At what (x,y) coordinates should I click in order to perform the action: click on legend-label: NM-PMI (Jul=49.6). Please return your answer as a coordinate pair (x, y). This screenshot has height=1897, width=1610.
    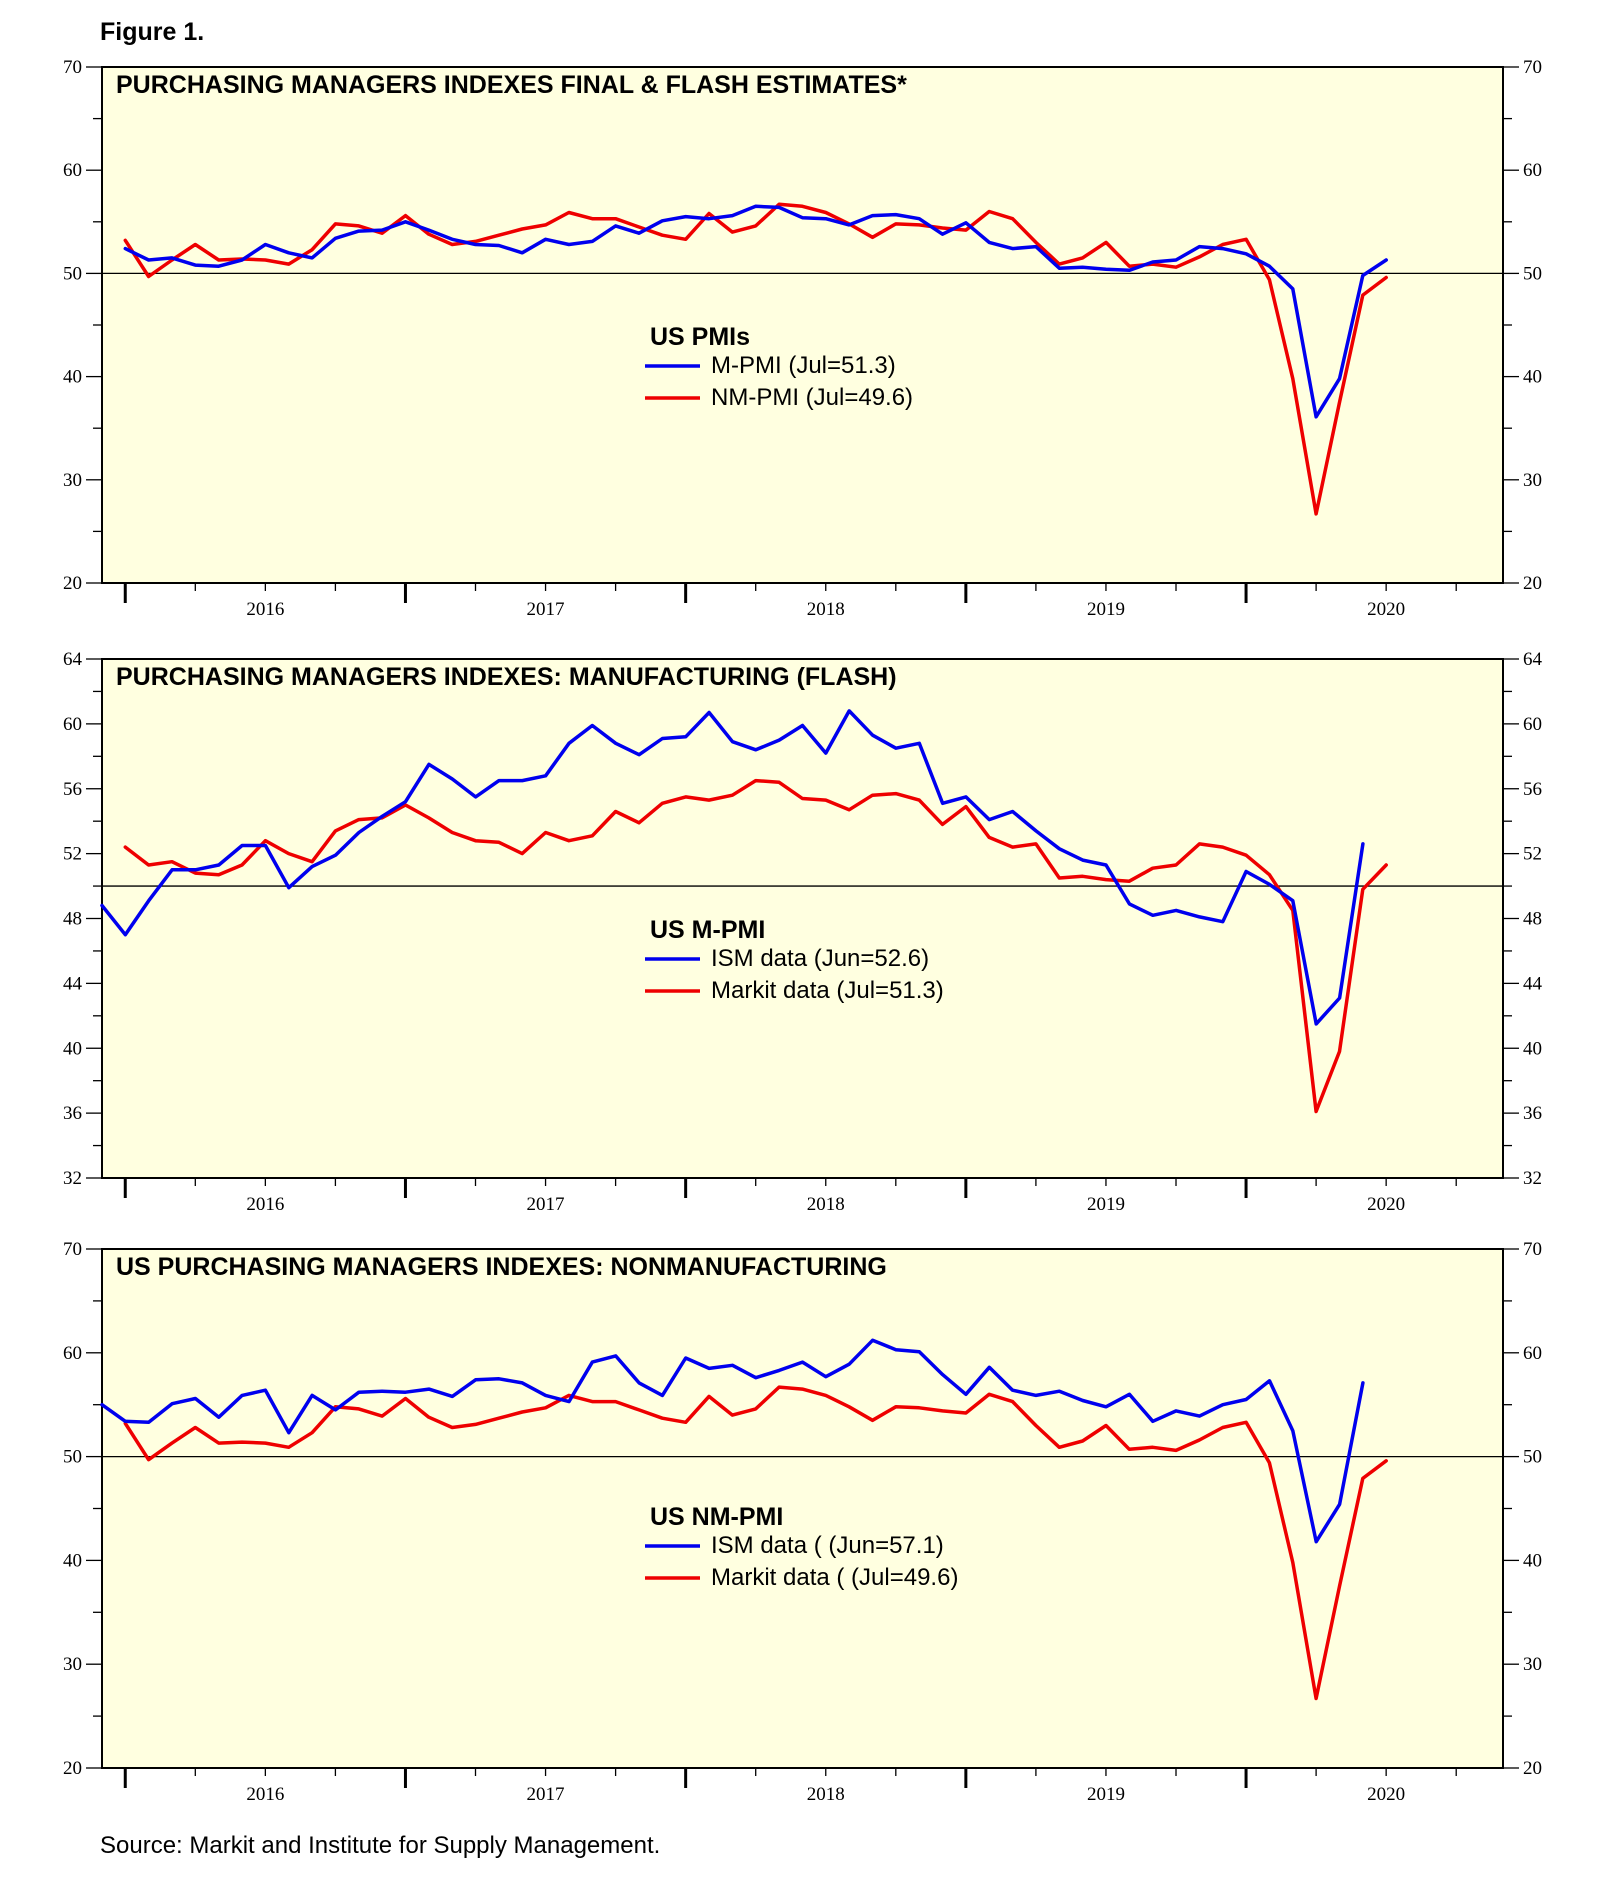
    Looking at the image, I should click on (812, 397).